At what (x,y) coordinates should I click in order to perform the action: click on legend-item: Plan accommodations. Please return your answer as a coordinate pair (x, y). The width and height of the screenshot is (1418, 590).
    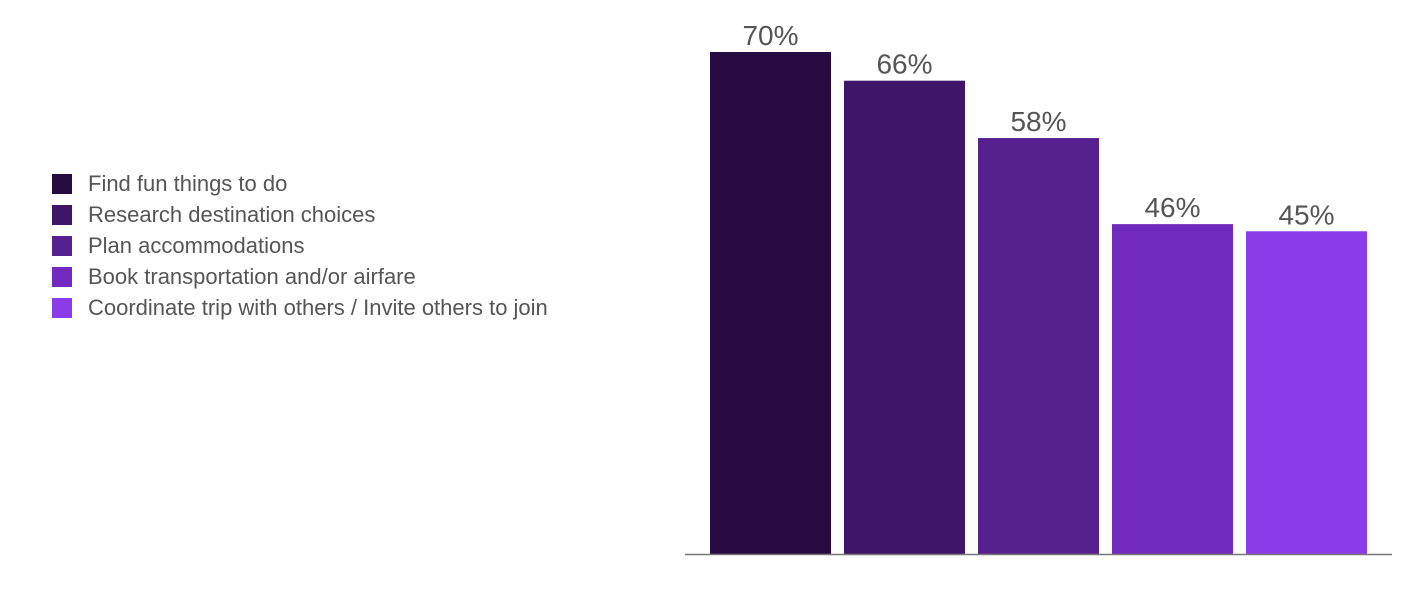
    Looking at the image, I should click on (300, 245).